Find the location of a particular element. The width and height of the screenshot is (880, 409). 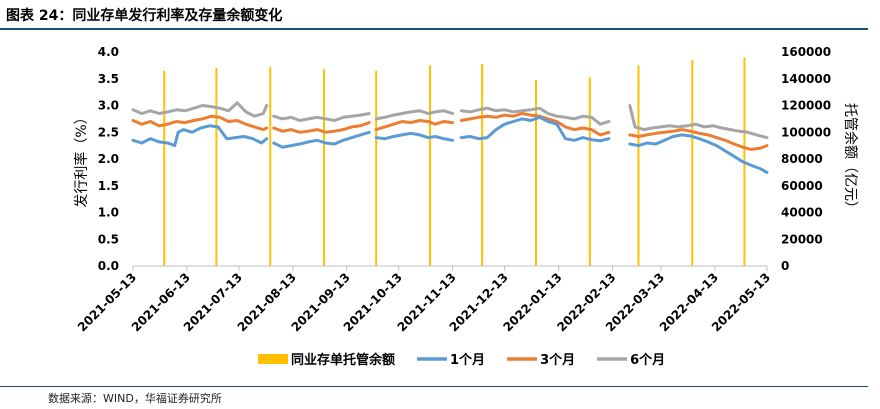

y-right-tick-label: 100000 is located at coordinates (806, 132).